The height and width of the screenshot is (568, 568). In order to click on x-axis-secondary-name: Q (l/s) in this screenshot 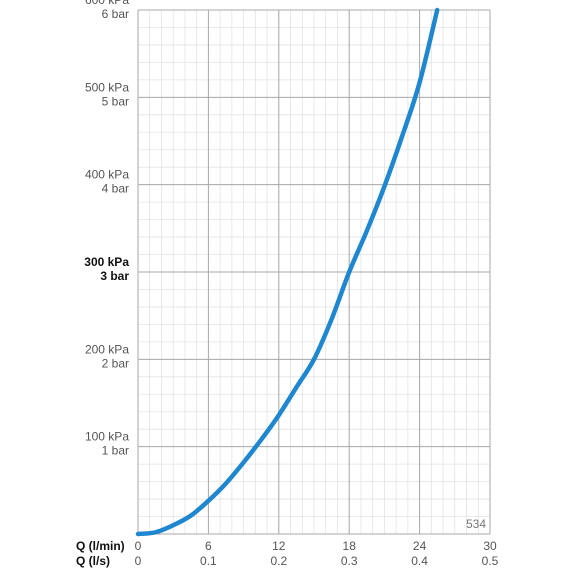, I will do `click(93, 561)`.